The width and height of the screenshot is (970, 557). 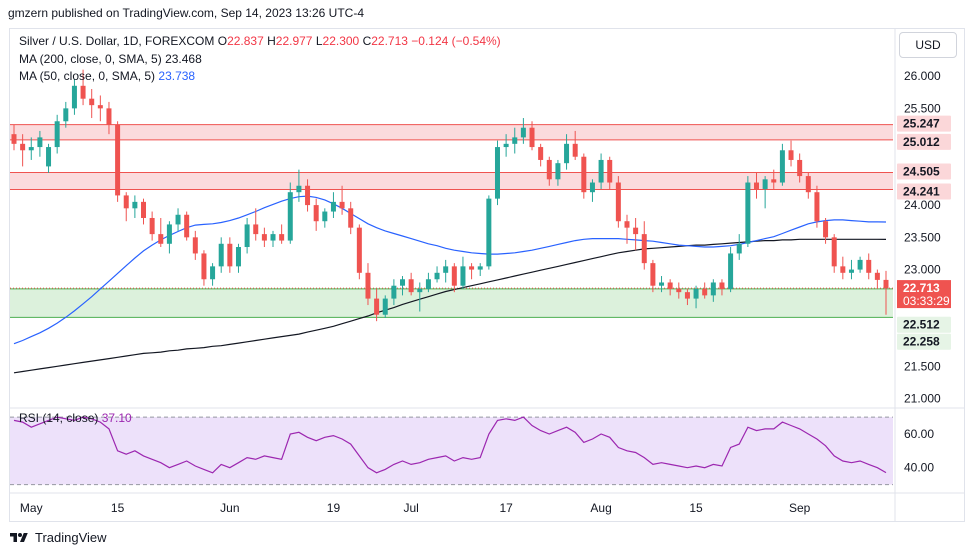 I want to click on countdown-label: 03:33:29, so click(x=926, y=301).